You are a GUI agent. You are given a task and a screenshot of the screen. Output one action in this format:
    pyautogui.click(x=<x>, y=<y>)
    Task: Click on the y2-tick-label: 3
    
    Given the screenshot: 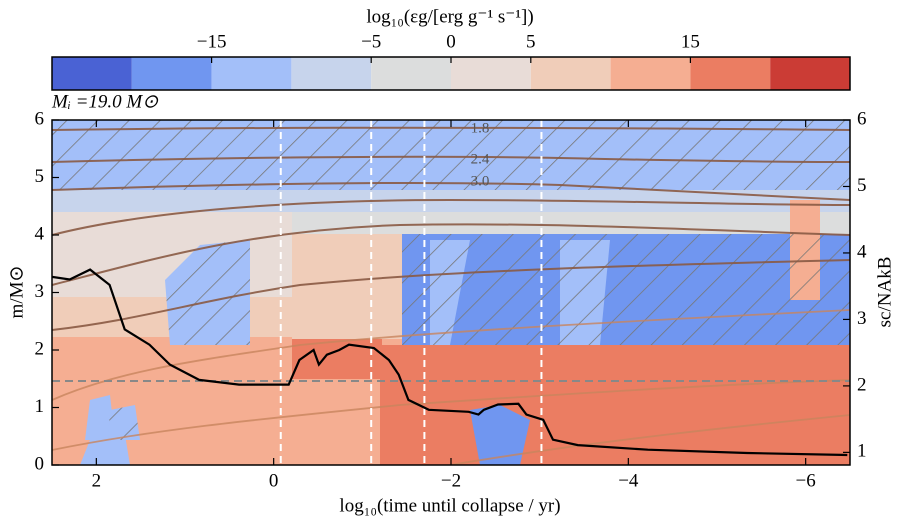 What is the action you would take?
    pyautogui.click(x=862, y=318)
    